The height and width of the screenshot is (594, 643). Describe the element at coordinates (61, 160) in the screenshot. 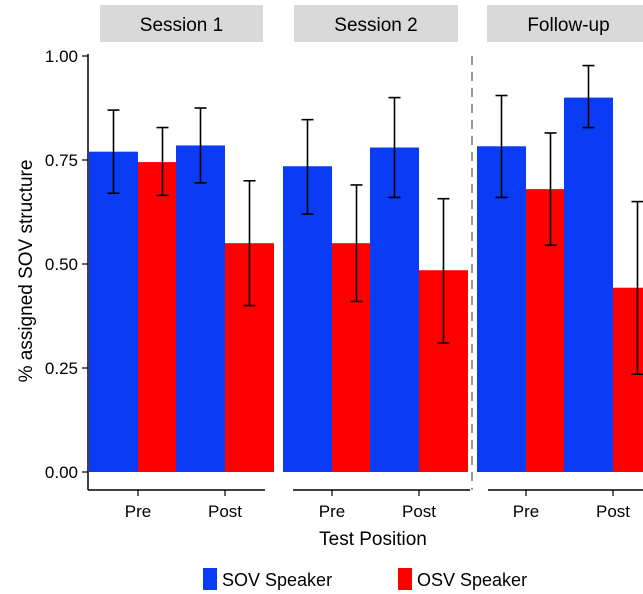

I see `y-tick-label: 0.75` at that location.